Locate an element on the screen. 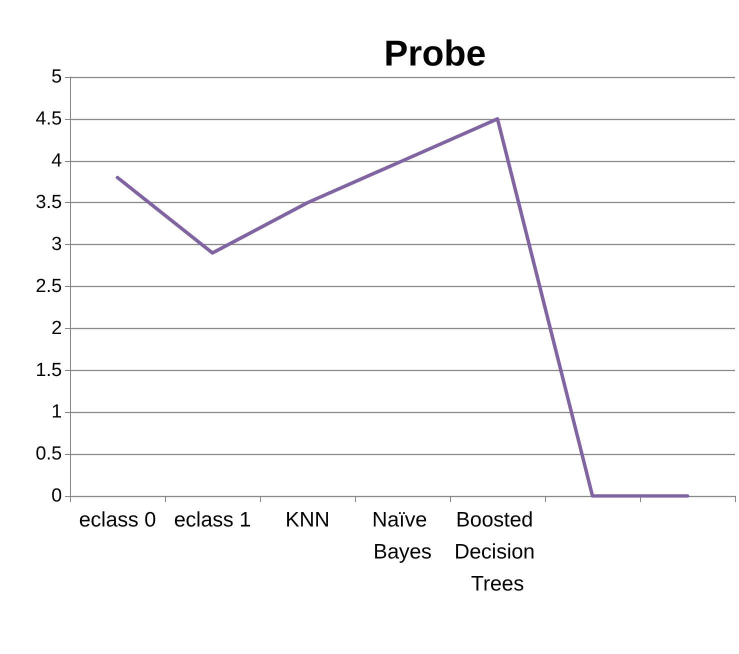  y-tick-label: 5 is located at coordinates (56, 77).